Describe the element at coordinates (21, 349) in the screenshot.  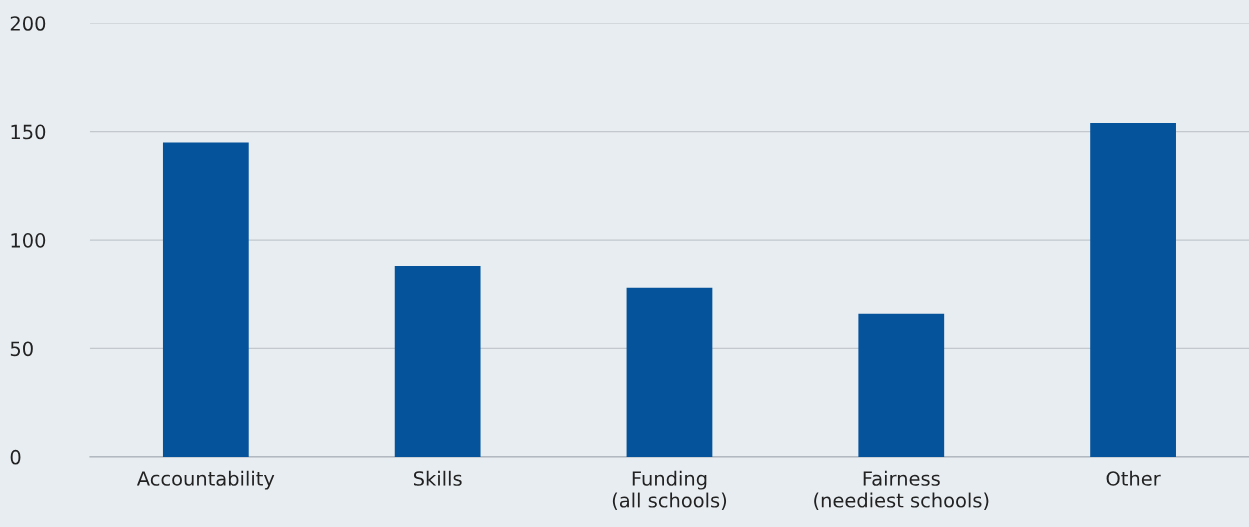
I see `y-tick-label: 50` at that location.